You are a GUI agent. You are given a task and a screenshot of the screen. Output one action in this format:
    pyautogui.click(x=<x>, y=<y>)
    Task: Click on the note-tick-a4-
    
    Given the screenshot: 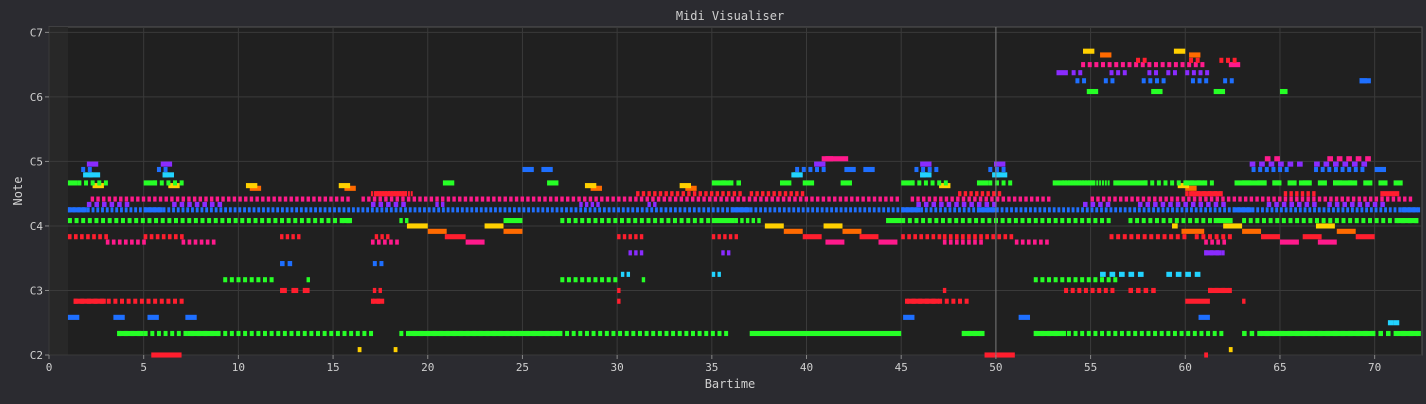 What is the action you would take?
    pyautogui.click(x=797, y=169)
    